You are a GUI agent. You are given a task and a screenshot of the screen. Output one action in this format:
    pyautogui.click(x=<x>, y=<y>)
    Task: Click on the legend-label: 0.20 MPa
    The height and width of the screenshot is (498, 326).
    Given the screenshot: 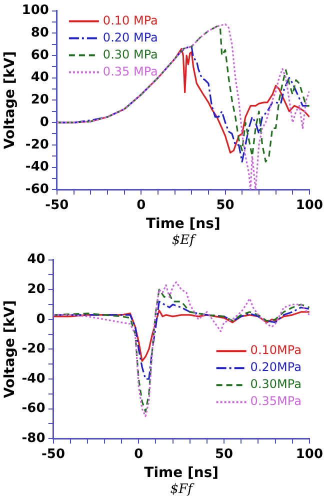 What is the action you would take?
    pyautogui.click(x=130, y=37)
    